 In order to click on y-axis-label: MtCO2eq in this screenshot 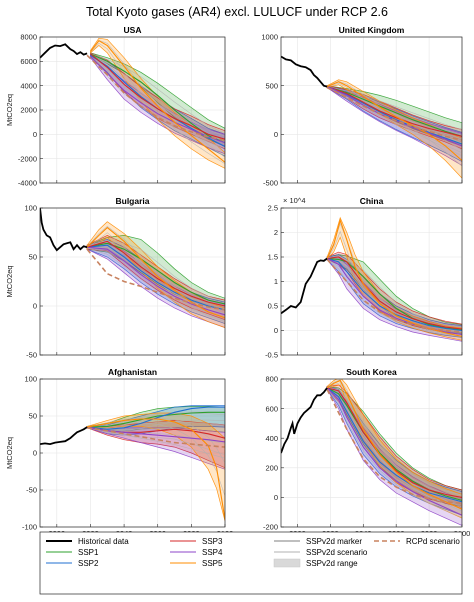, I will do `click(9, 453)`.